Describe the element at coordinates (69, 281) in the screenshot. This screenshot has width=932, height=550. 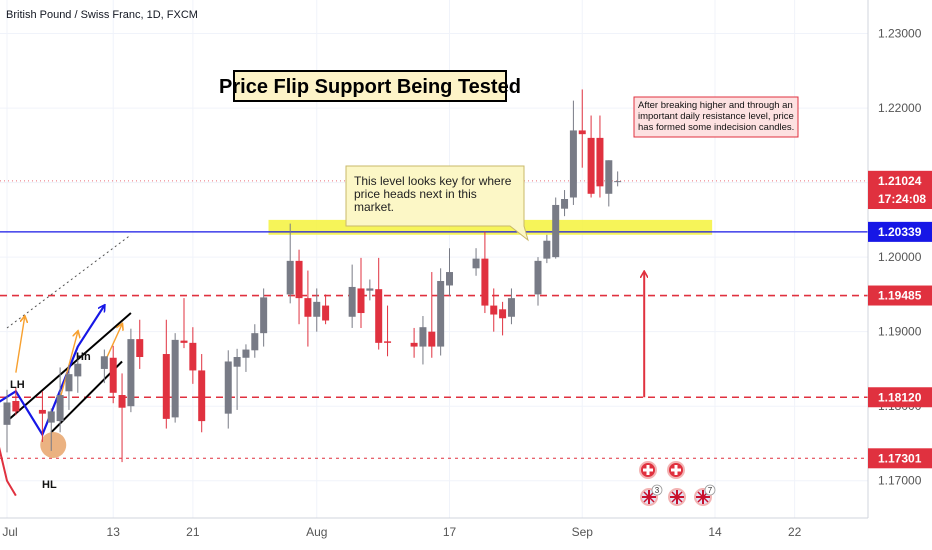
I see `dotted-trendline` at that location.